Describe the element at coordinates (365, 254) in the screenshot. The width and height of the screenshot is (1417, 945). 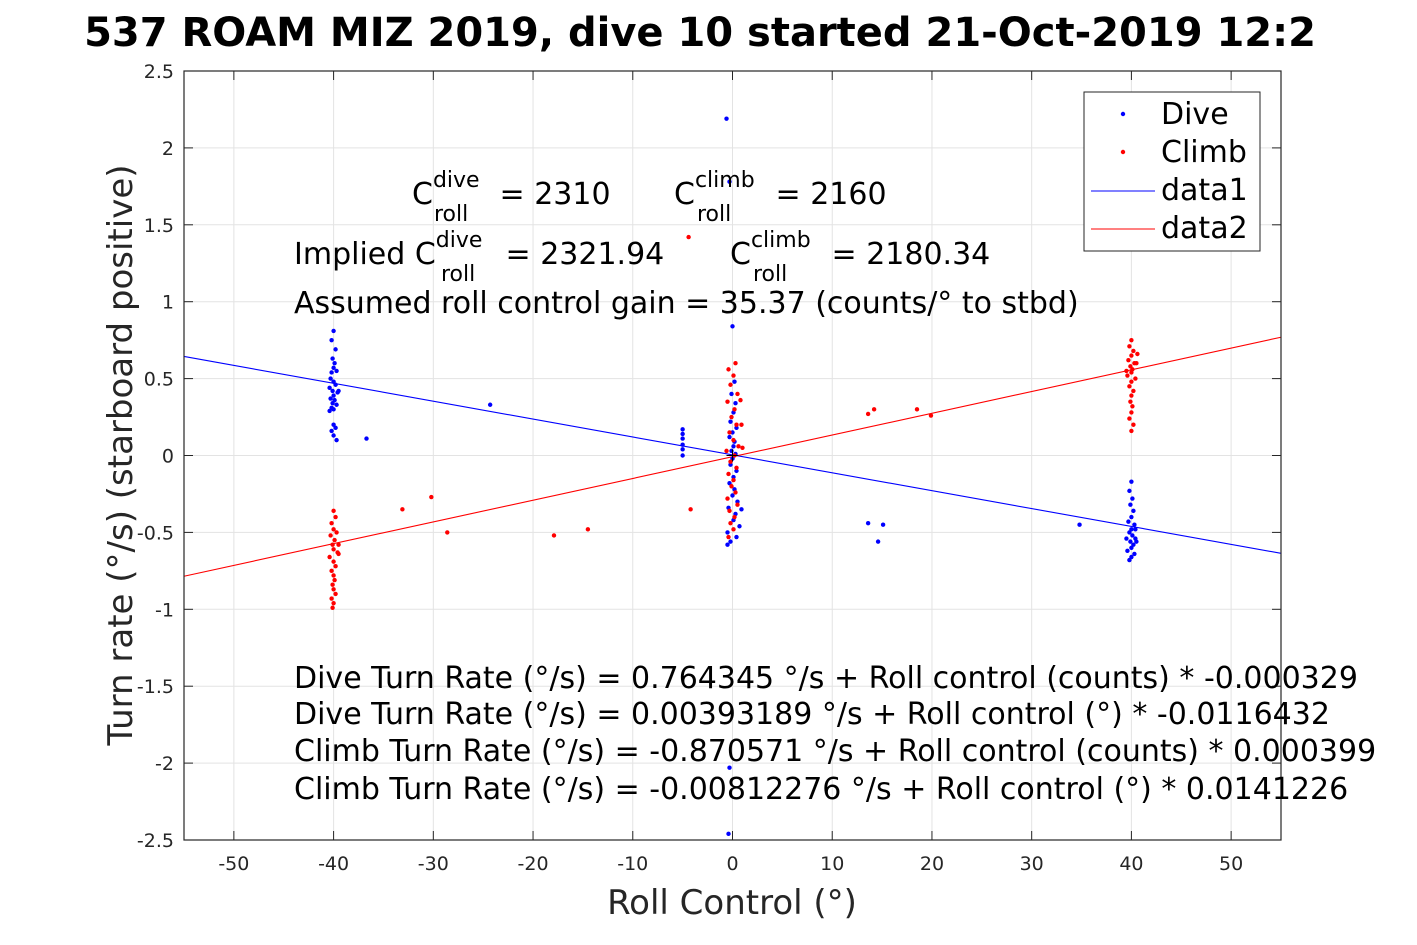
I see `implied-dive-prefix: Implied C` at that location.